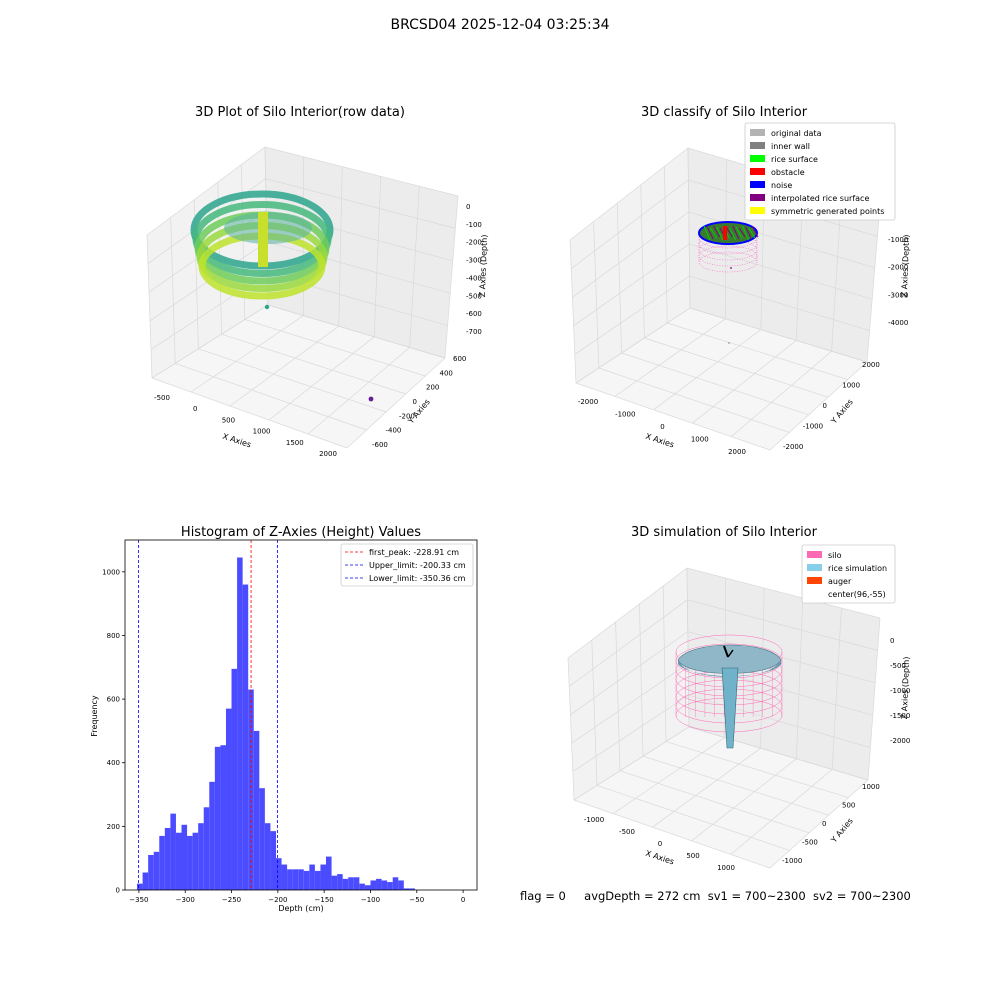  What do you see at coordinates (417, 565) in the screenshot?
I see `histogram-legend-label: Upper_limit: -200.33 cm` at bounding box center [417, 565].